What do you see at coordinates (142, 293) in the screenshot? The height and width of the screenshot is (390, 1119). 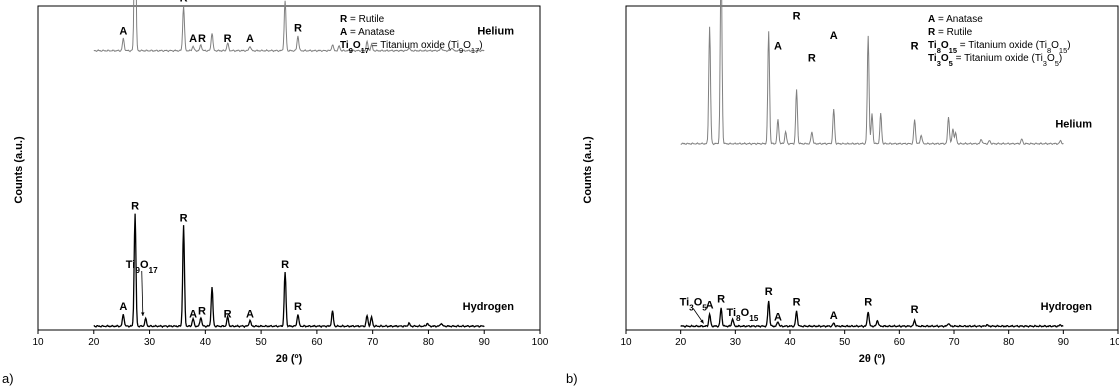 I see `annotation-arrow` at bounding box center [142, 293].